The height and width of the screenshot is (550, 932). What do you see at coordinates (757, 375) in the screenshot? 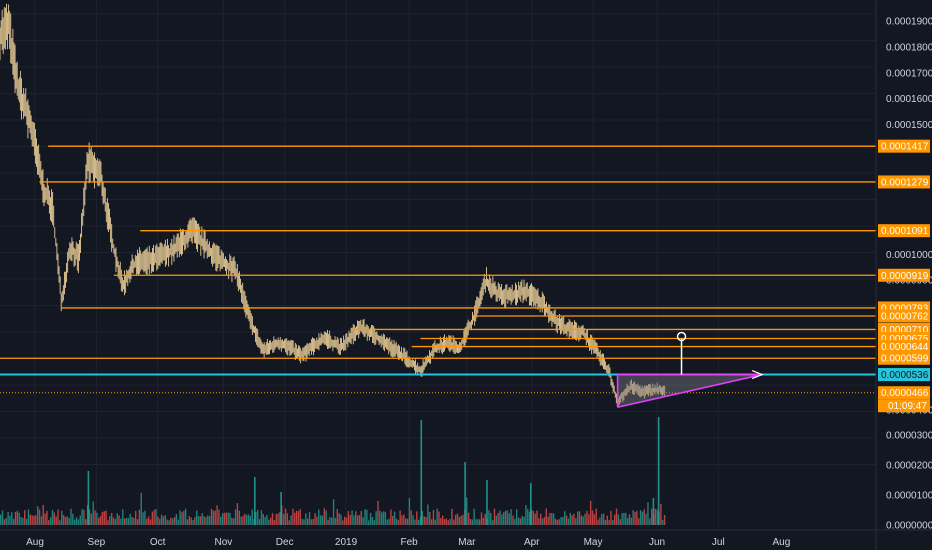
I see `arrow-head-icon` at bounding box center [757, 375].